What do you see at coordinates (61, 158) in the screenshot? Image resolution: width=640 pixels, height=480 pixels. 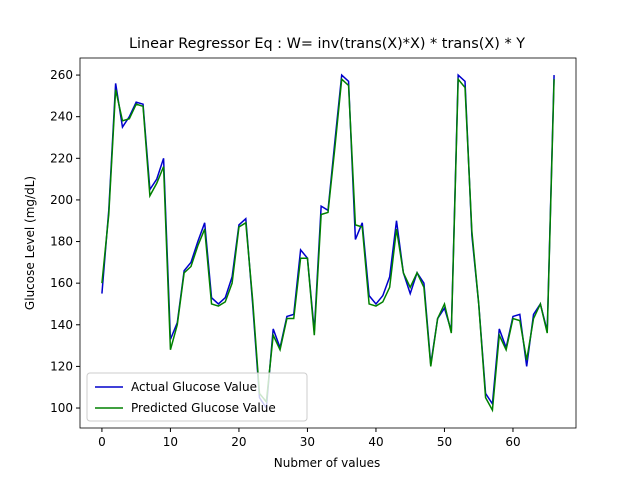 I see `y-tick-label: 220` at bounding box center [61, 158].